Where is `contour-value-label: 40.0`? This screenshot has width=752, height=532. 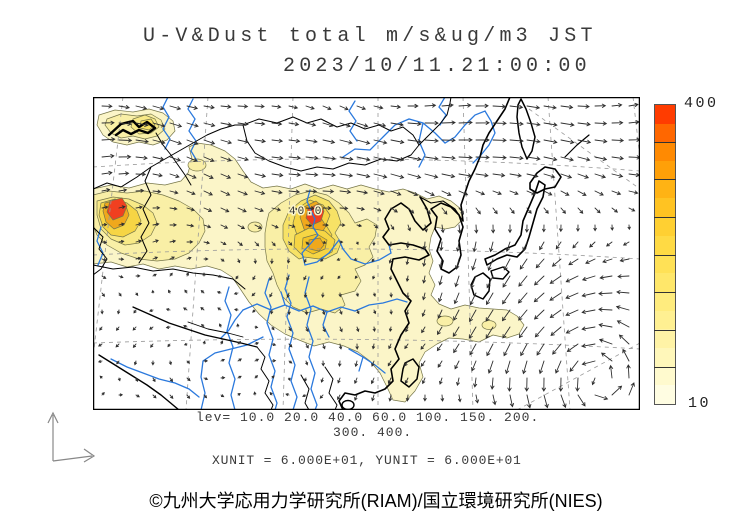 contour-value-label: 40.0 is located at coordinates (306, 212).